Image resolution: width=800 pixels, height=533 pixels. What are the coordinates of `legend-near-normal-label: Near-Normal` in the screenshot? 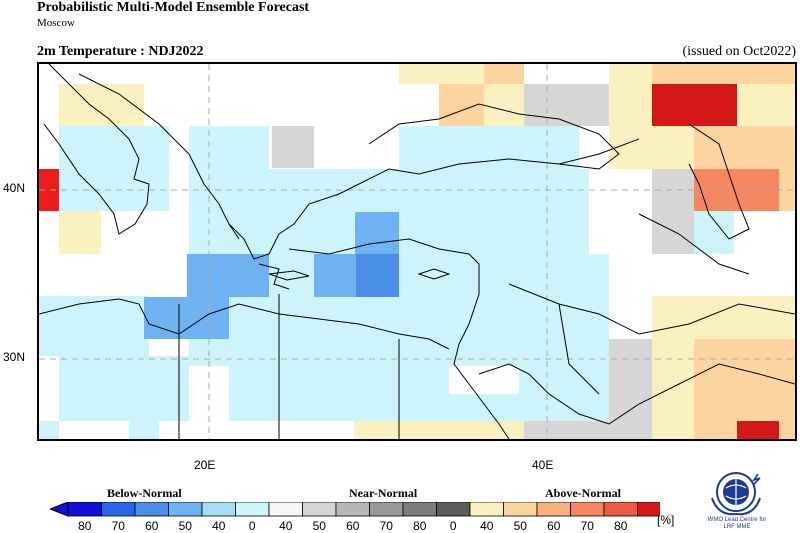 It's located at (383, 493).